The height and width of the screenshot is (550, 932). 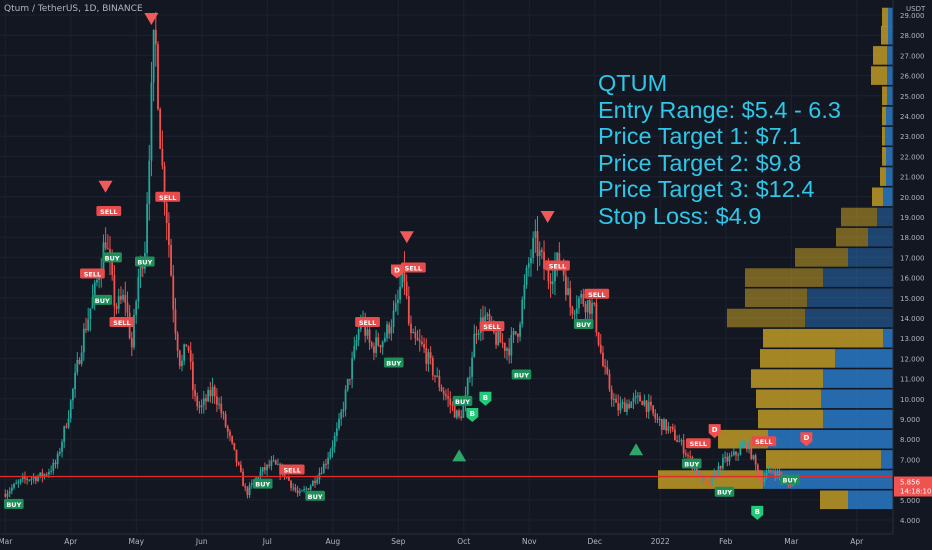 What do you see at coordinates (912, 238) in the screenshot?
I see `price-tick-label: 18.000` at bounding box center [912, 238].